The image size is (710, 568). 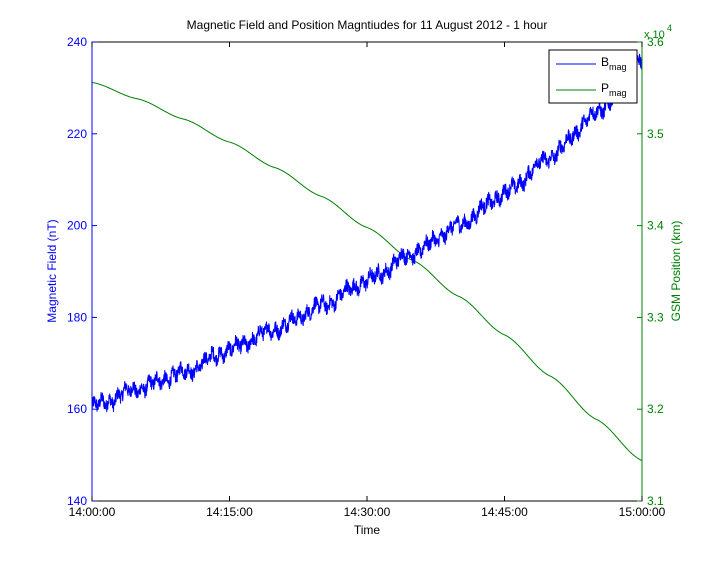 What do you see at coordinates (77, 317) in the screenshot?
I see `left-y-tick-label: 180` at bounding box center [77, 317].